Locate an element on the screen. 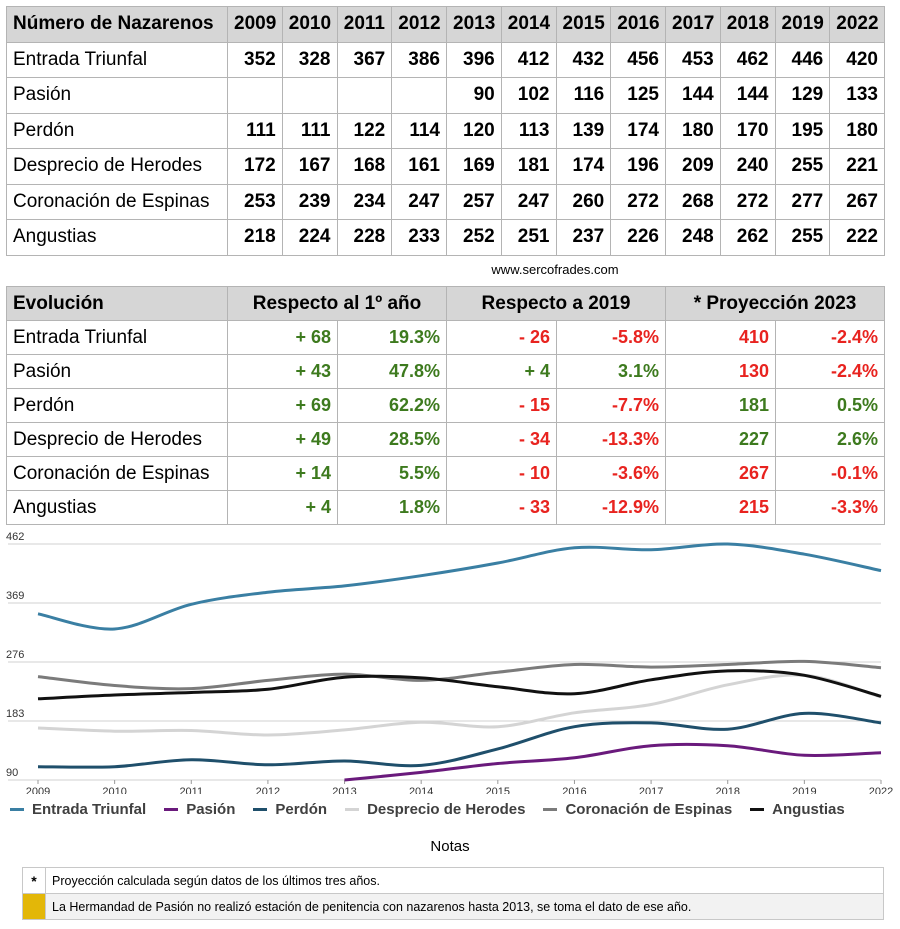  legend-label: Coronación de Espinas is located at coordinates (649, 809).